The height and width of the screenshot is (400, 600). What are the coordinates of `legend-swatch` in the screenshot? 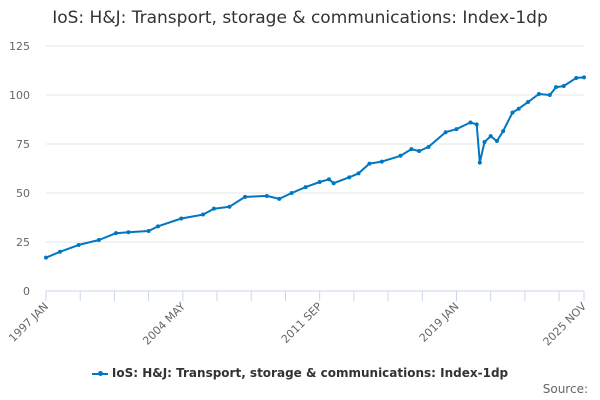 It's located at (99, 373).